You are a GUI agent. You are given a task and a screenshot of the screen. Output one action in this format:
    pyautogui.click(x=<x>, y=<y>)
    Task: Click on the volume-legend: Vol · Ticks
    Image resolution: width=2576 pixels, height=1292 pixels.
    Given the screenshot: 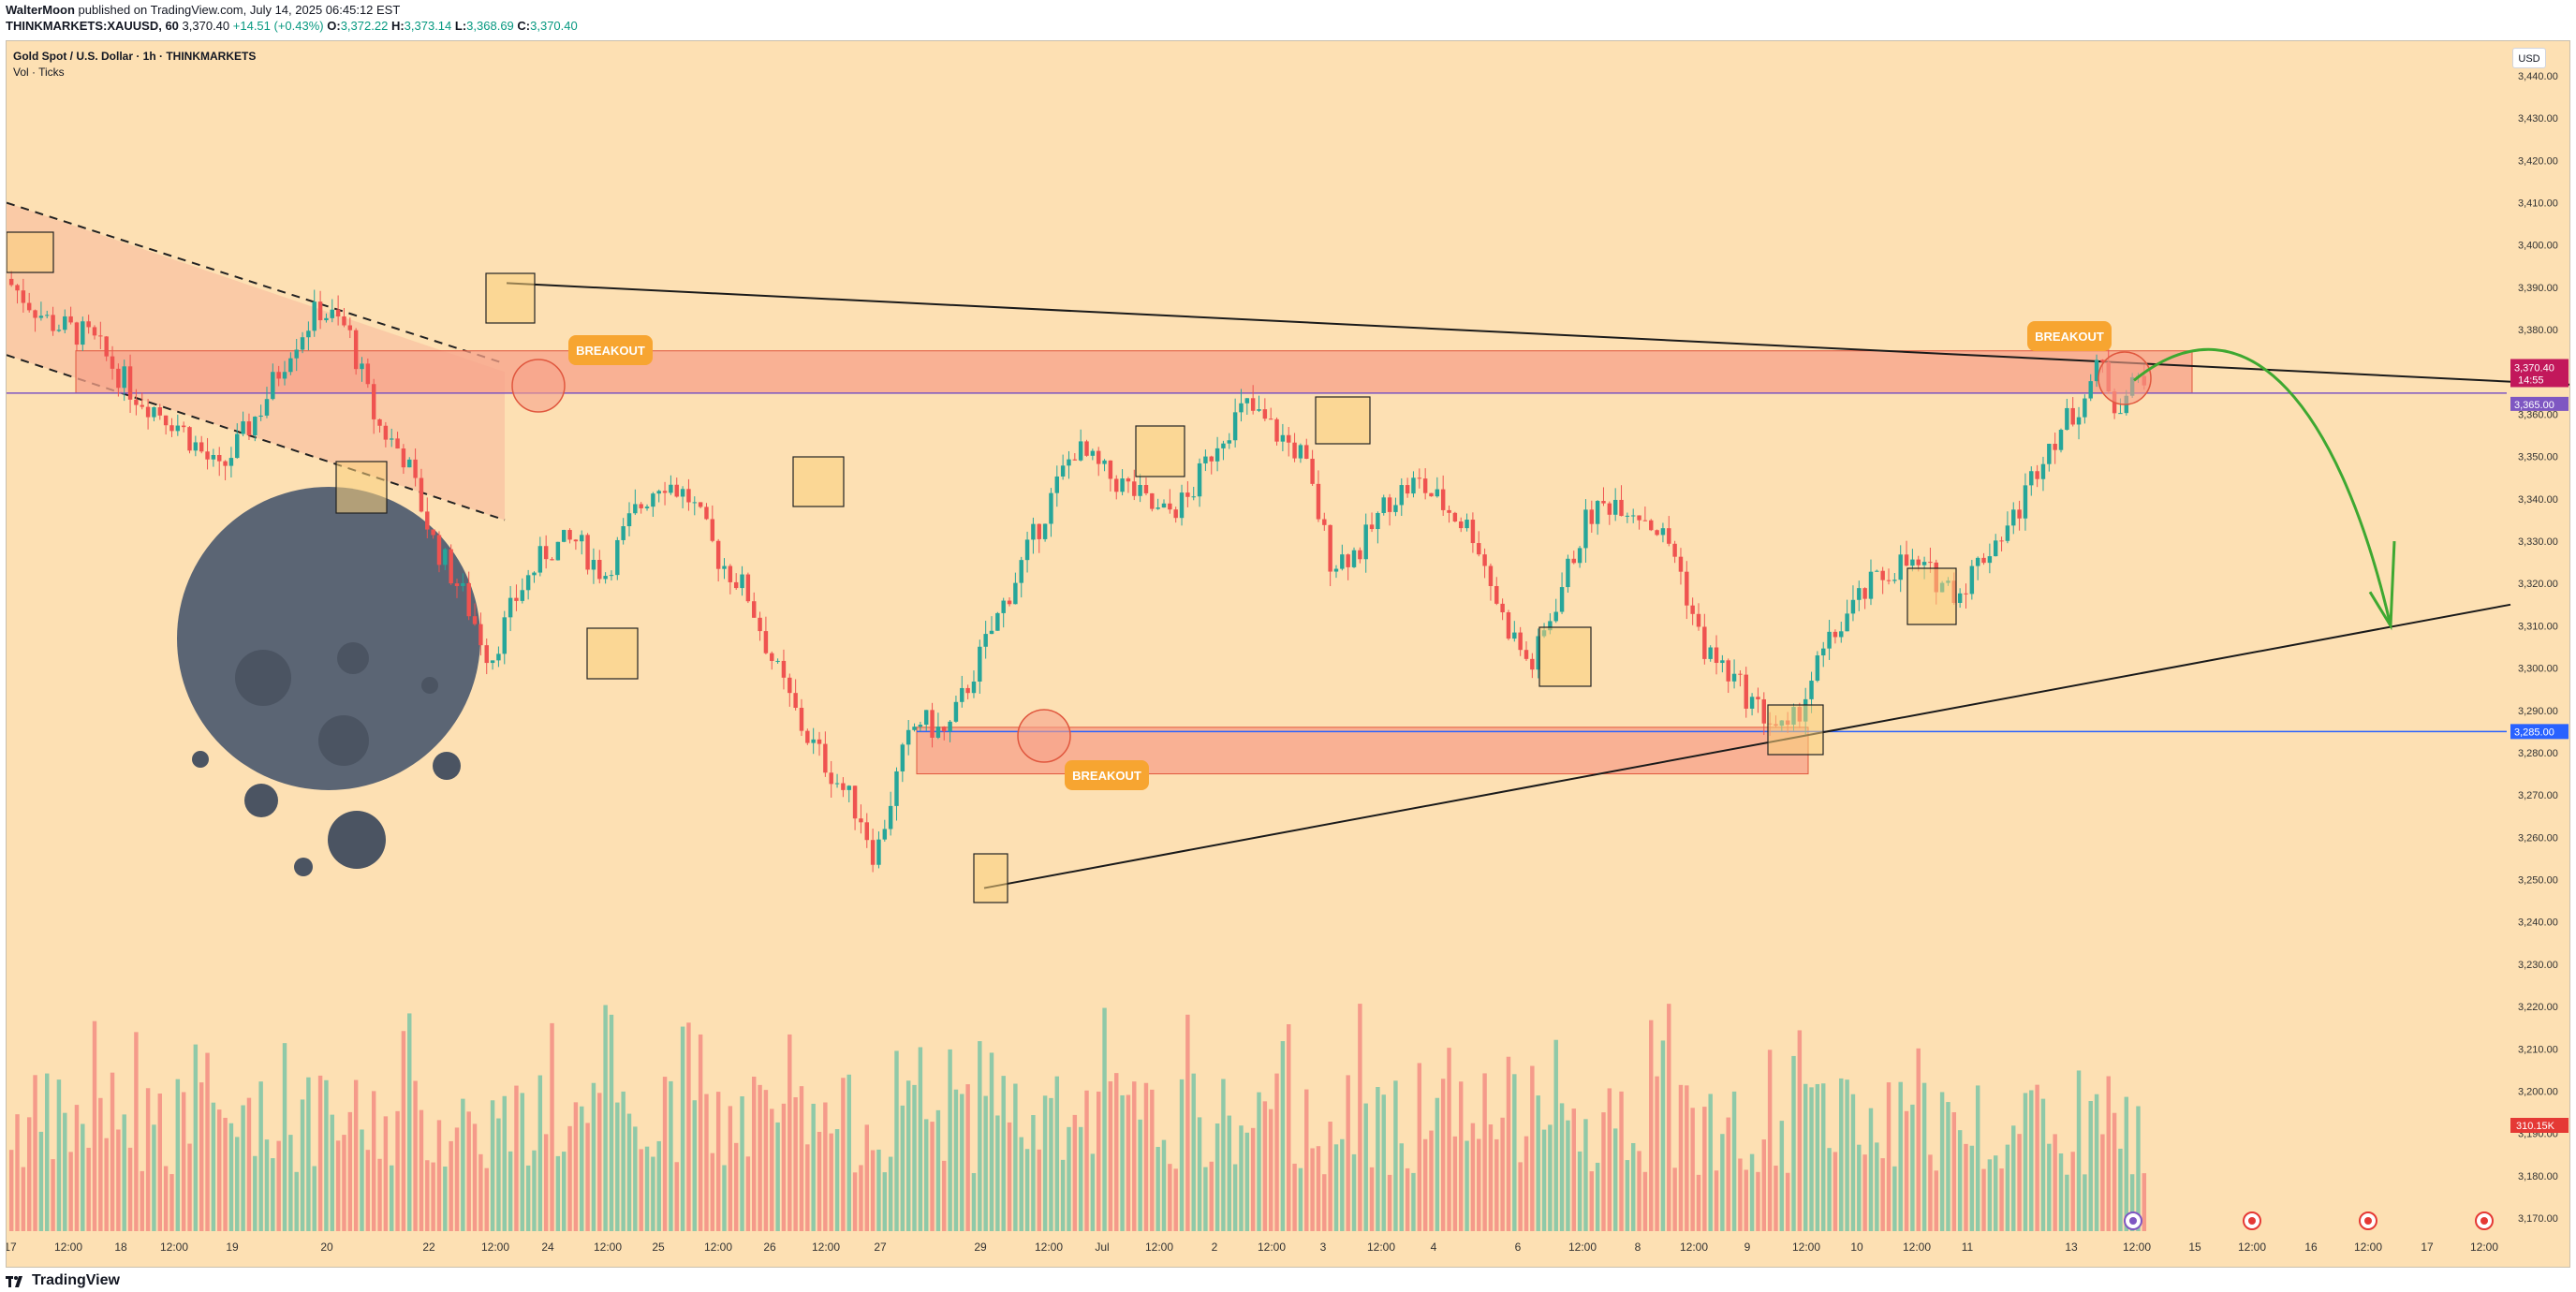 What is the action you would take?
    pyautogui.click(x=39, y=72)
    